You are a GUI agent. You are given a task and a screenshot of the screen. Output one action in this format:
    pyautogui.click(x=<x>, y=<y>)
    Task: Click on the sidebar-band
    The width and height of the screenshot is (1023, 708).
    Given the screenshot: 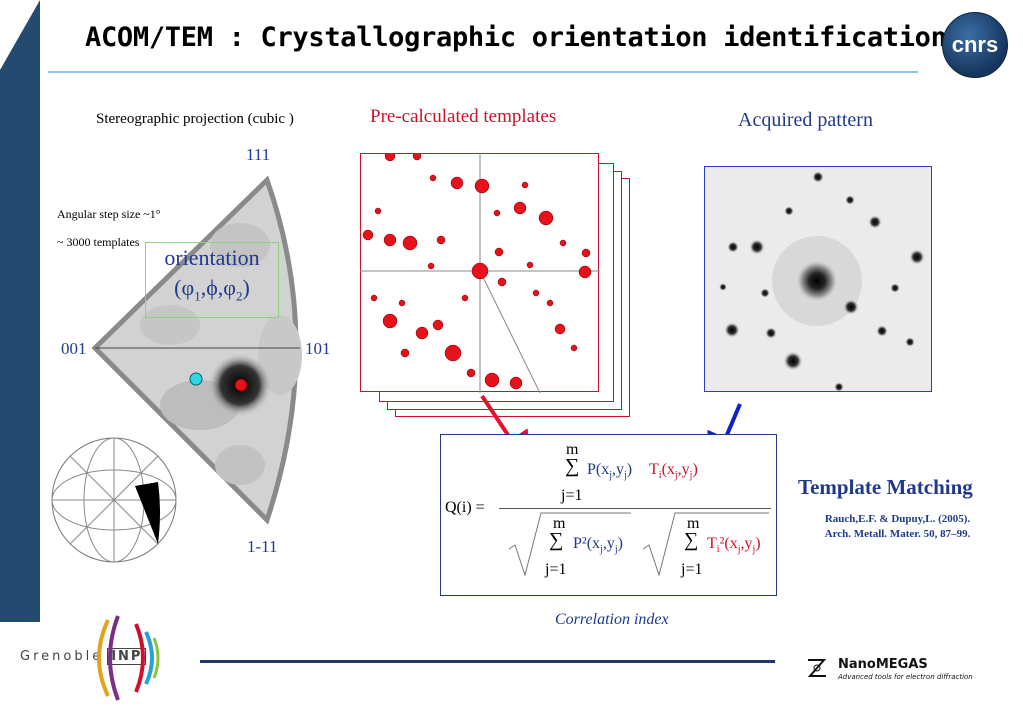 What is the action you would take?
    pyautogui.click(x=20, y=311)
    